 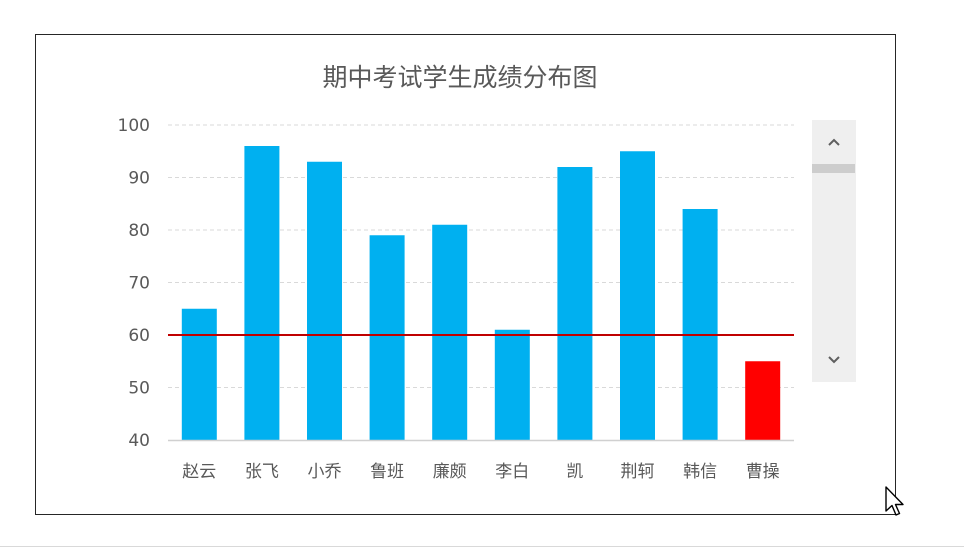 I want to click on y-tick-label-60: 60, so click(x=139, y=336).